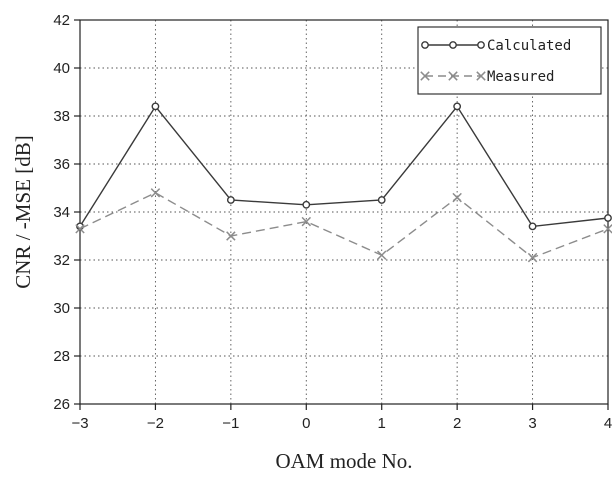  I want to click on y-tick-label: 38, so click(61, 116).